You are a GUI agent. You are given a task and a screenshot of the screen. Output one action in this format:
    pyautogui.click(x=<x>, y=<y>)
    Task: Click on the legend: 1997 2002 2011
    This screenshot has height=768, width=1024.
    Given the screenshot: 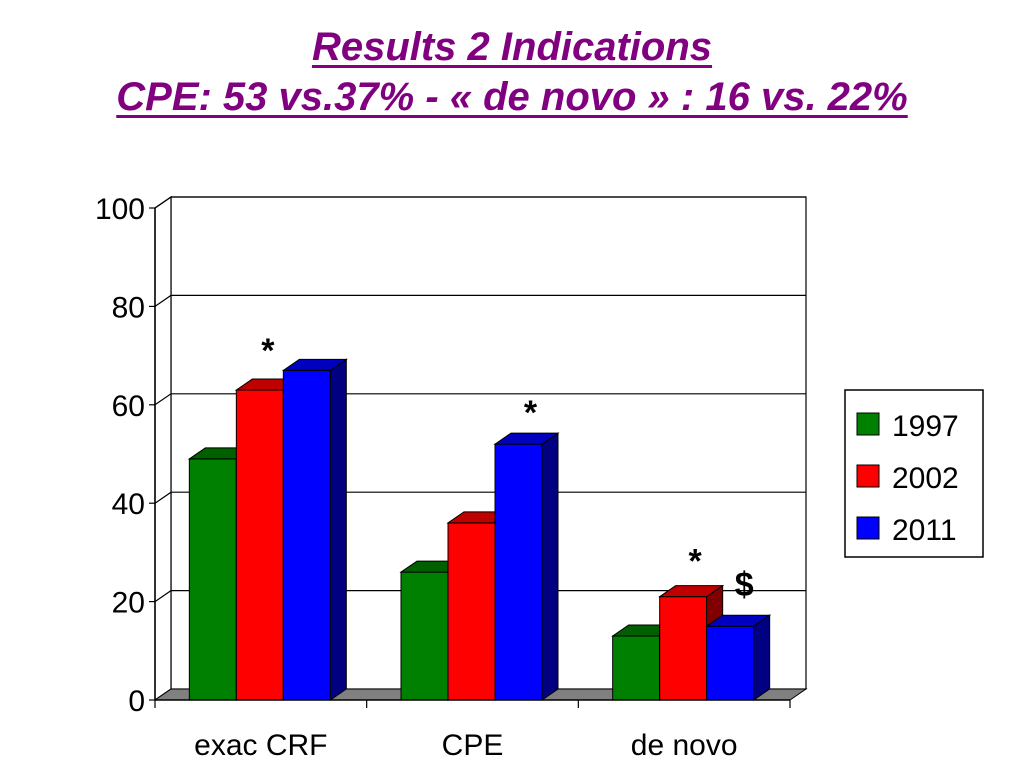 What is the action you would take?
    pyautogui.click(x=914, y=473)
    